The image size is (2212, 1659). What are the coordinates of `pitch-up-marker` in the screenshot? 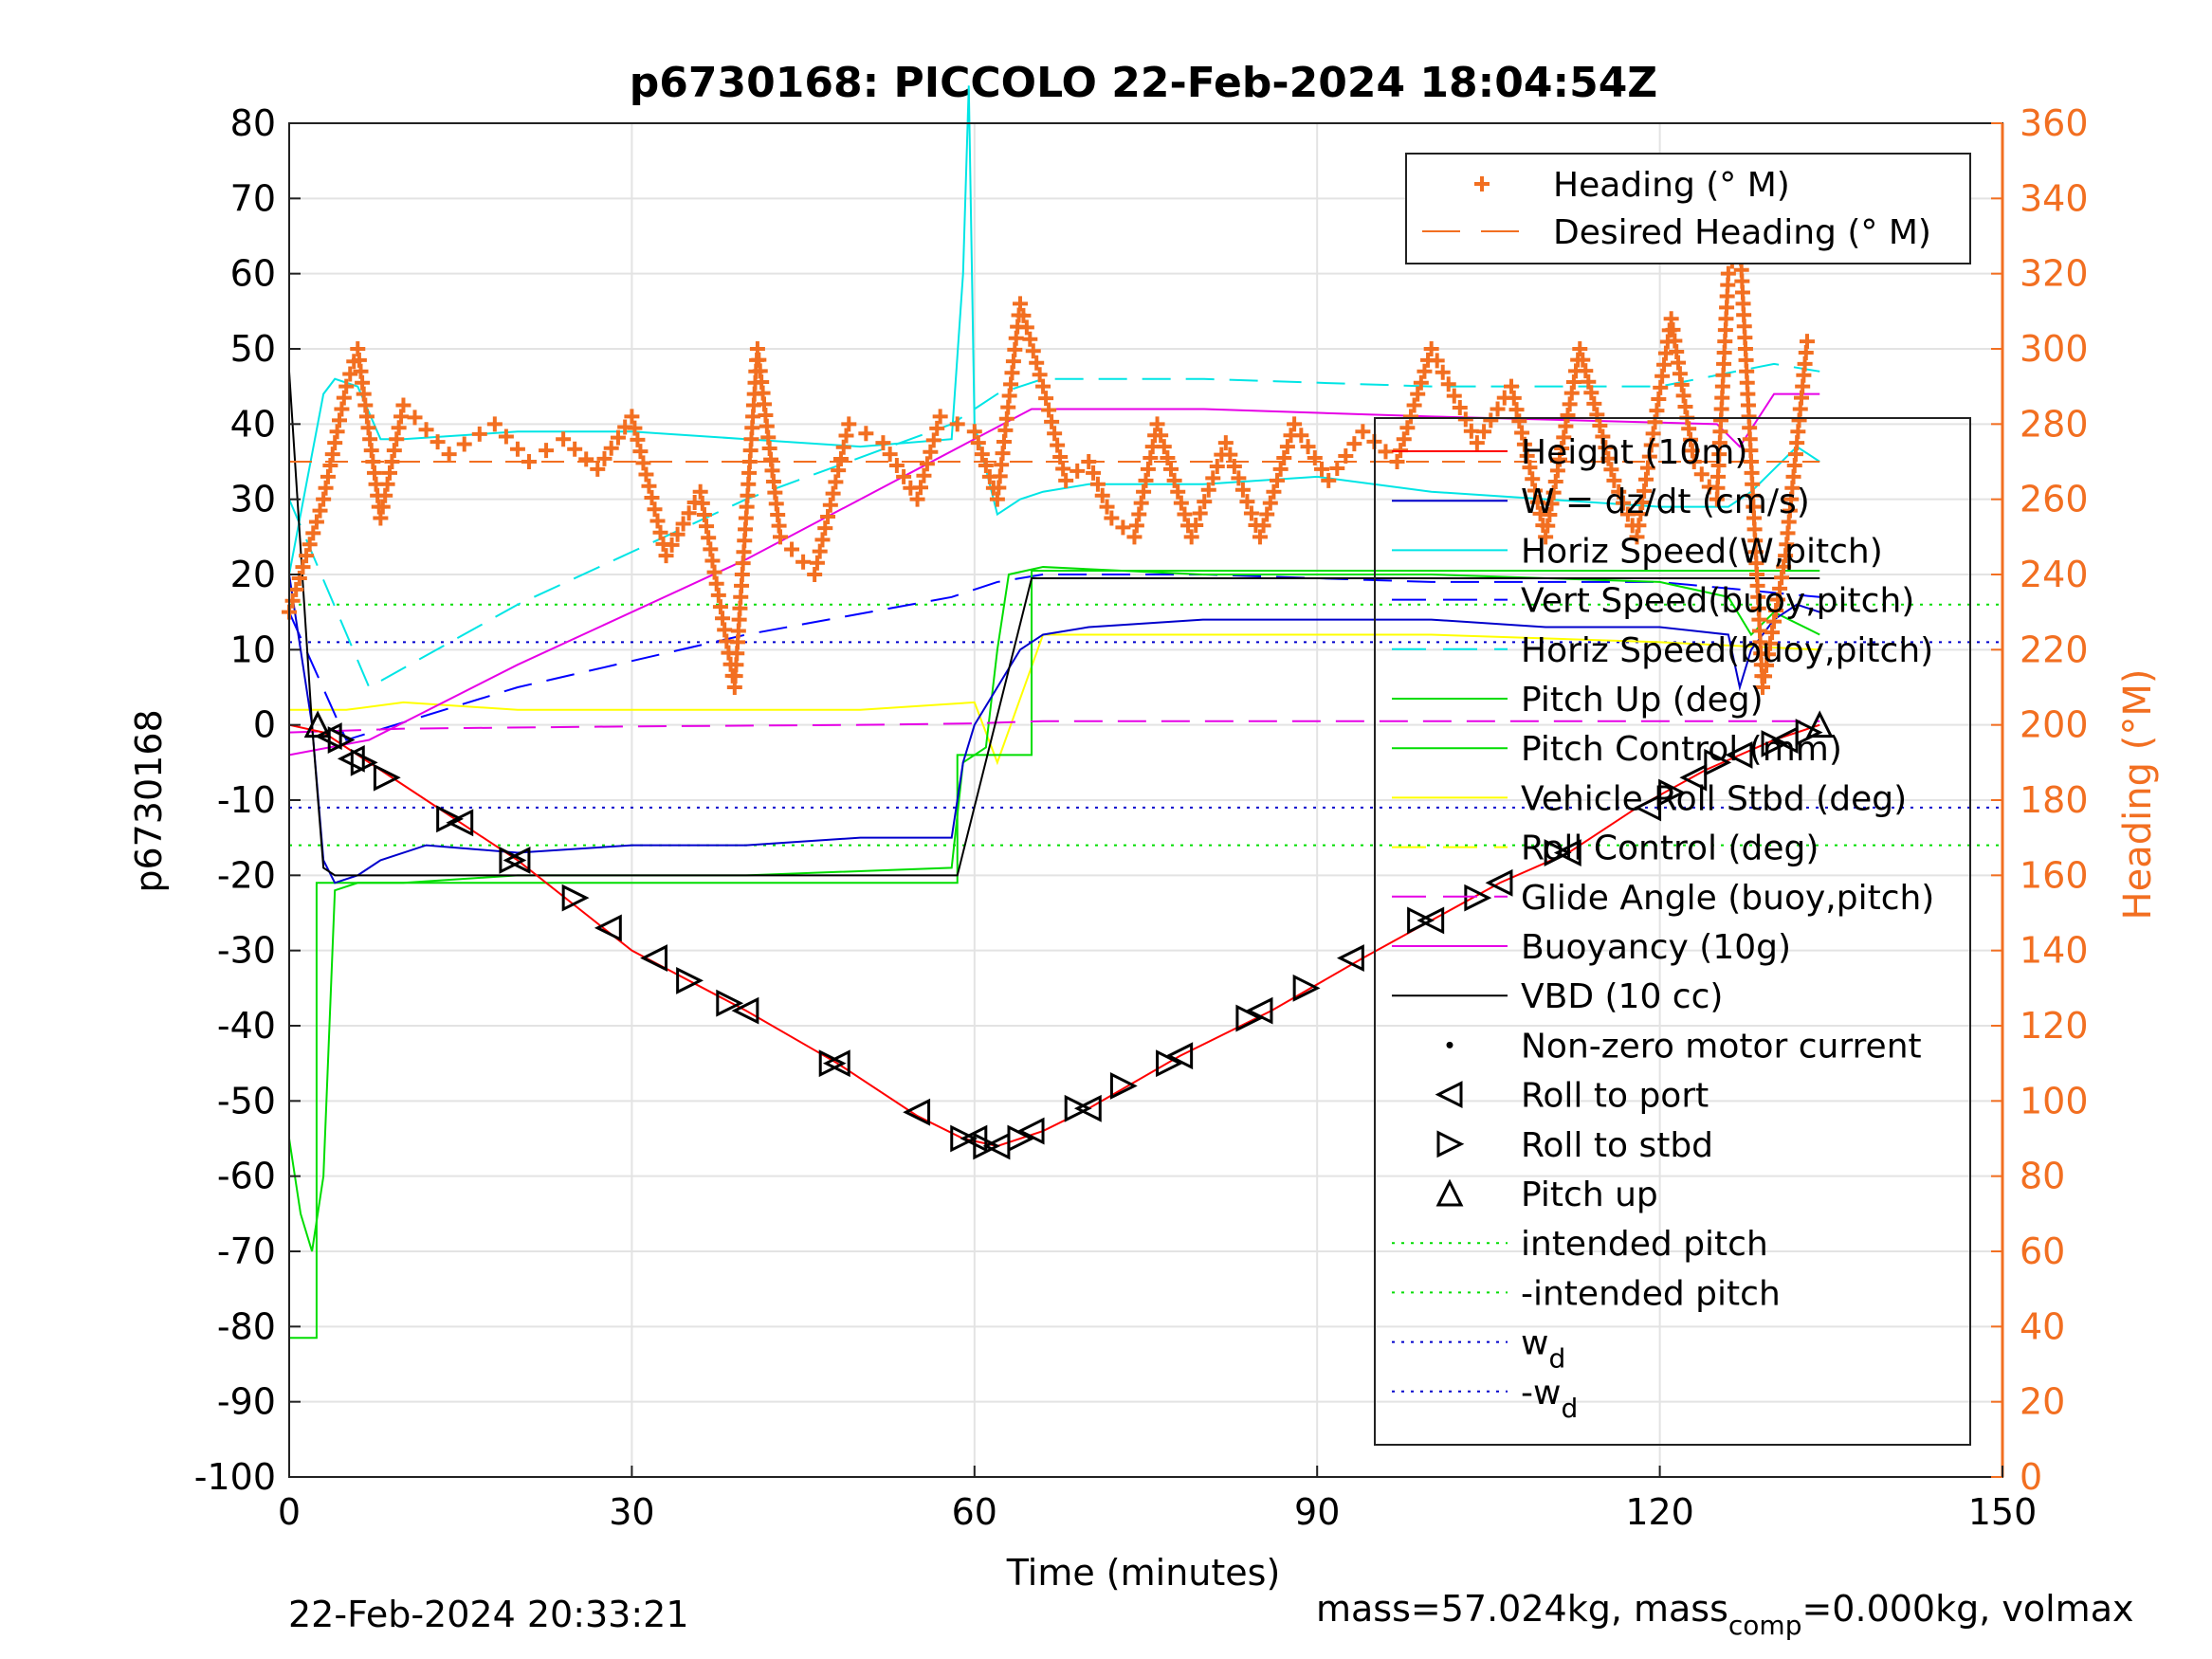 It's located at (317, 724).